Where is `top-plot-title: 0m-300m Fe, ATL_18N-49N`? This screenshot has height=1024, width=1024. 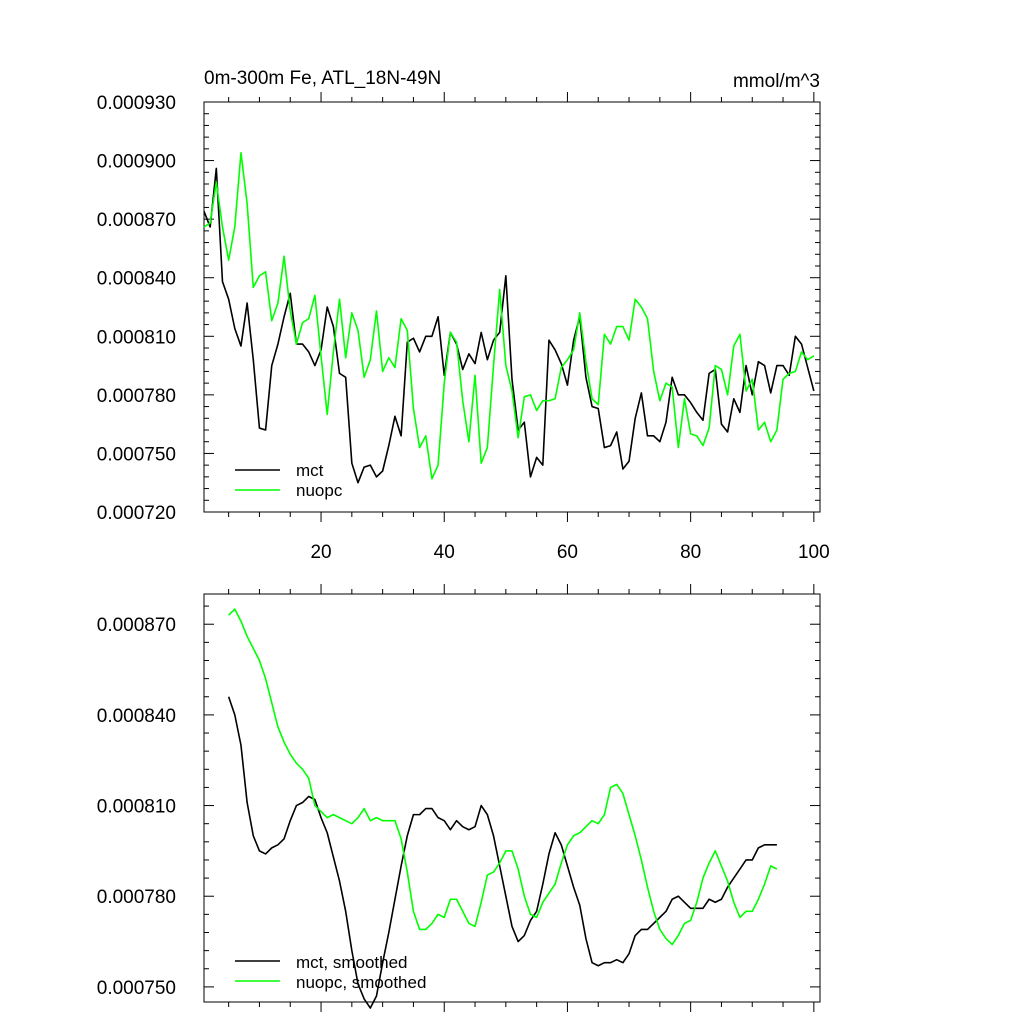 top-plot-title: 0m-300m Fe, ATL_18N-49N is located at coordinates (322, 78).